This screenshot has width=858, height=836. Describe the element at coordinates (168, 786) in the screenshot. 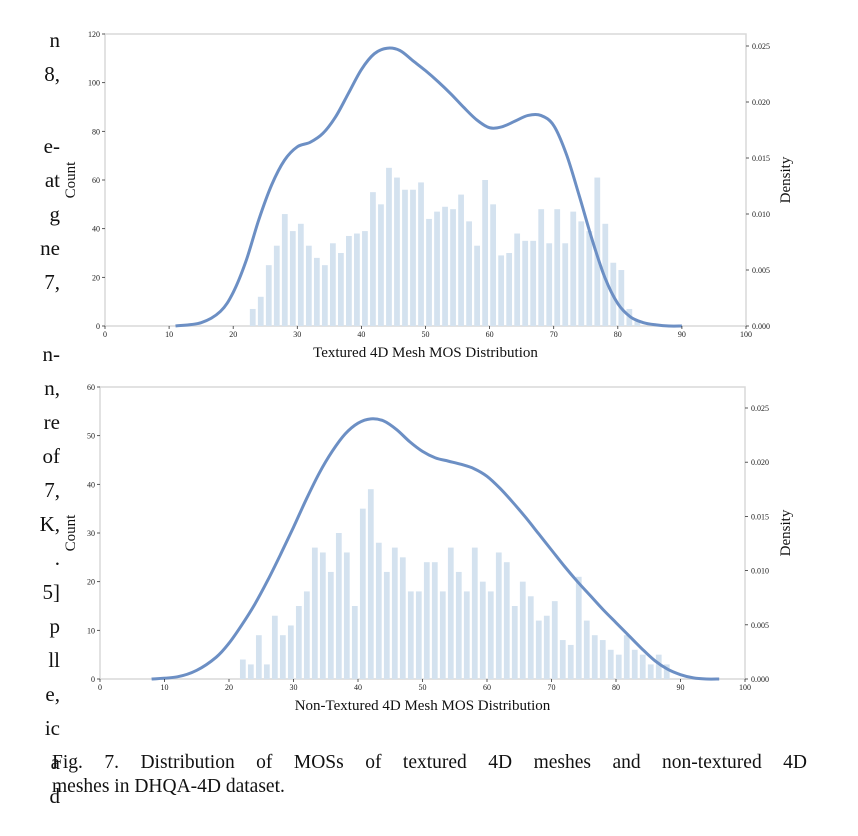

I see `caption-line-2: meshes in DHQA-4D dataset.` at that location.